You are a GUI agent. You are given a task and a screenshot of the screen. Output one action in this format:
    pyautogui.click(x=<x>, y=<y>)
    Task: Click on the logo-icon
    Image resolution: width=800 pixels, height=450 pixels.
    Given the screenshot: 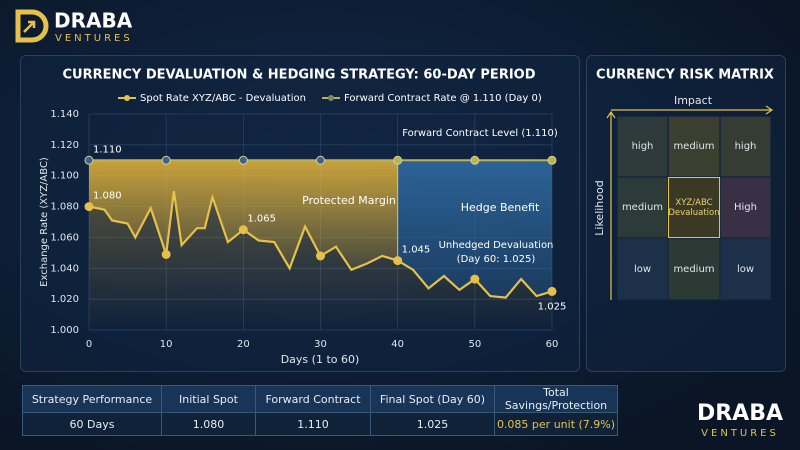 What is the action you would take?
    pyautogui.click(x=32, y=26)
    